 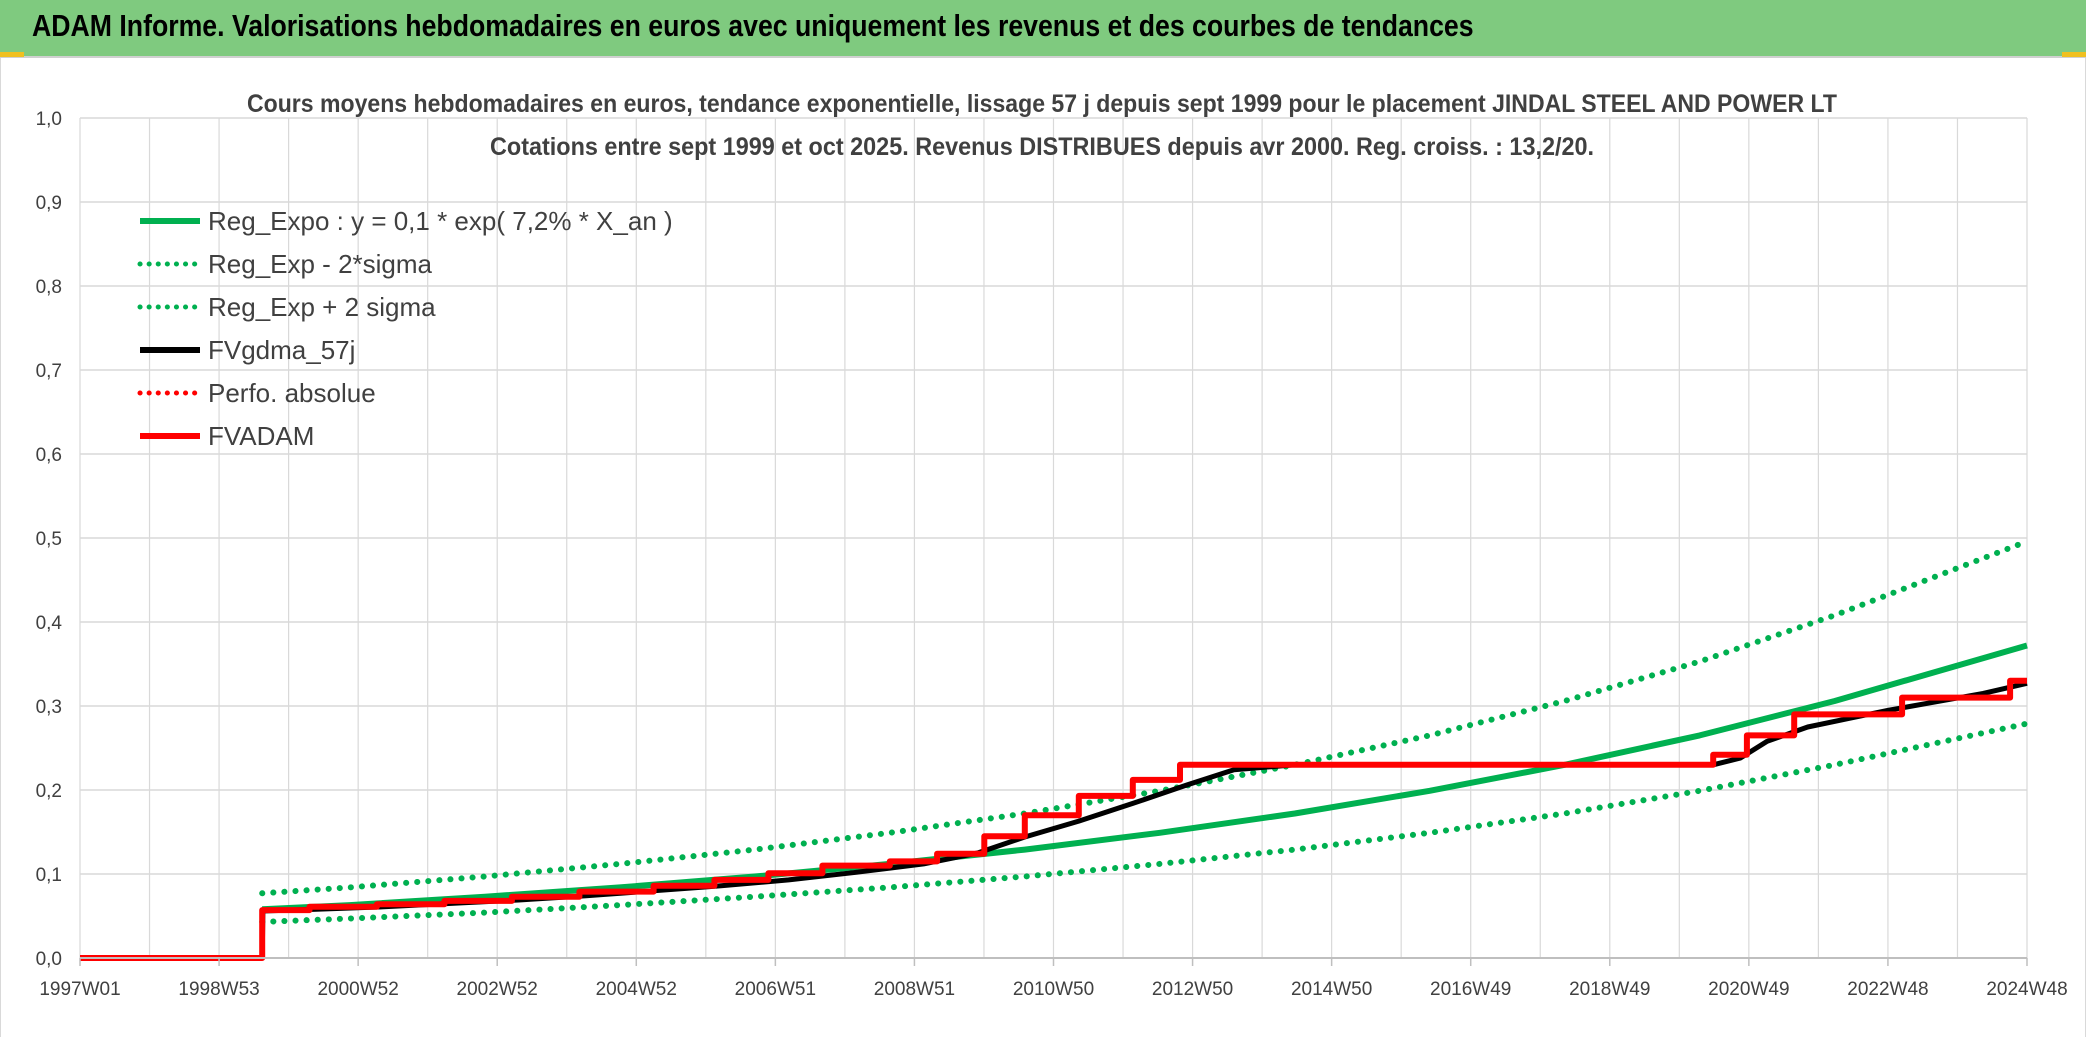 What do you see at coordinates (636, 989) in the screenshot?
I see `x-tick-label: 2004W52` at bounding box center [636, 989].